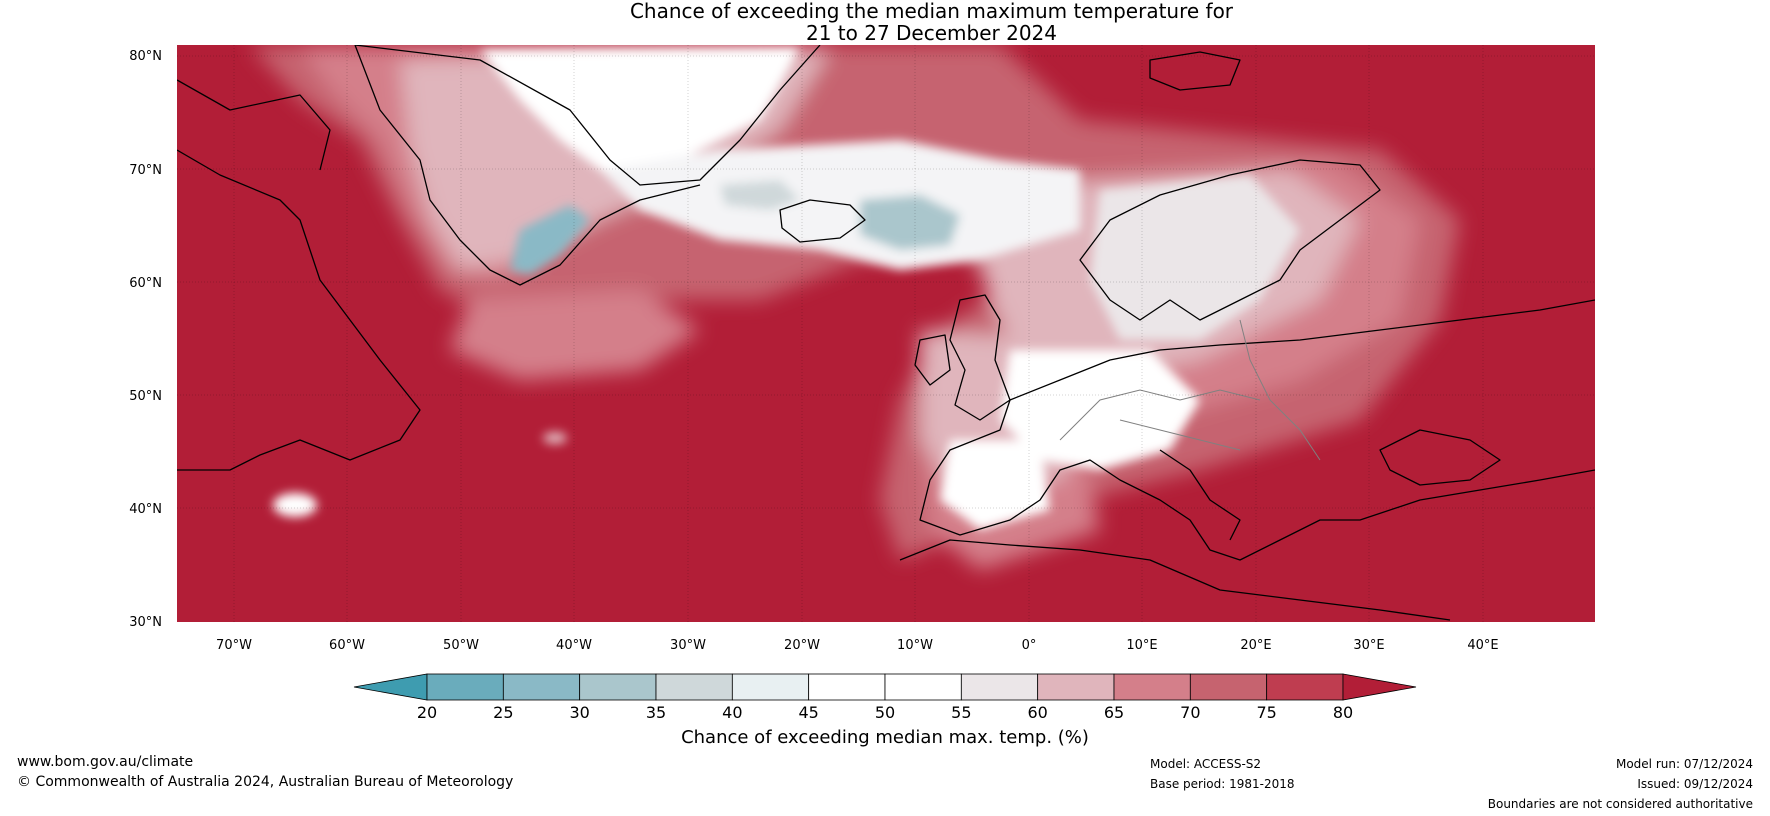 This screenshot has height=816, width=1770. I want to click on lon-label: 20°E, so click(1255, 645).